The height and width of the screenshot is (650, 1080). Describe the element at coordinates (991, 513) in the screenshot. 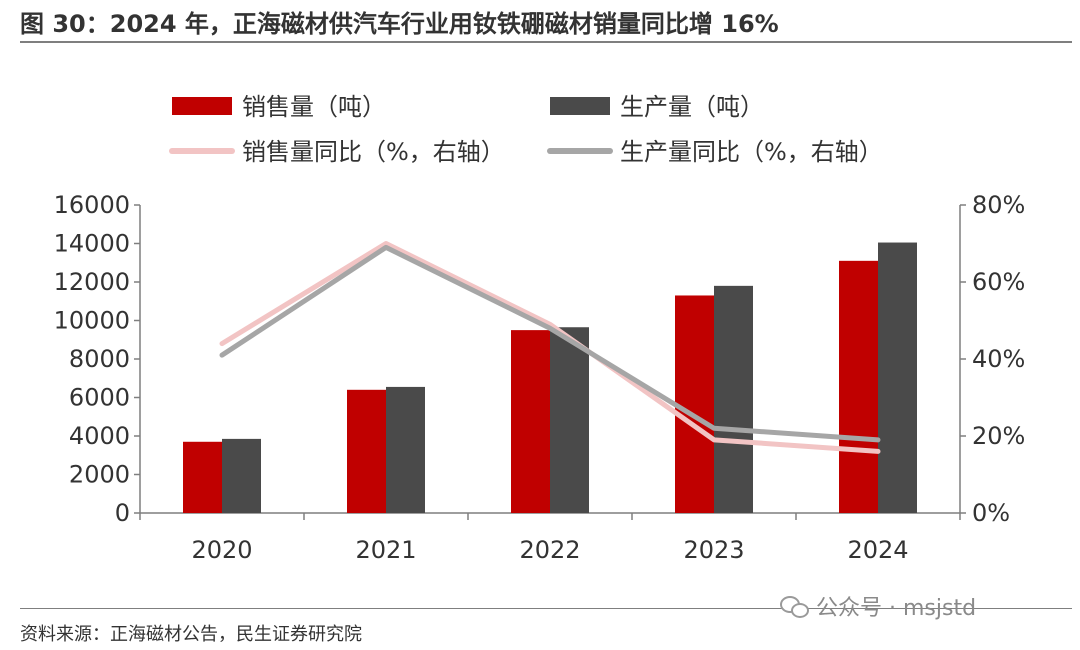

I see `right-tick-label: 0%` at that location.